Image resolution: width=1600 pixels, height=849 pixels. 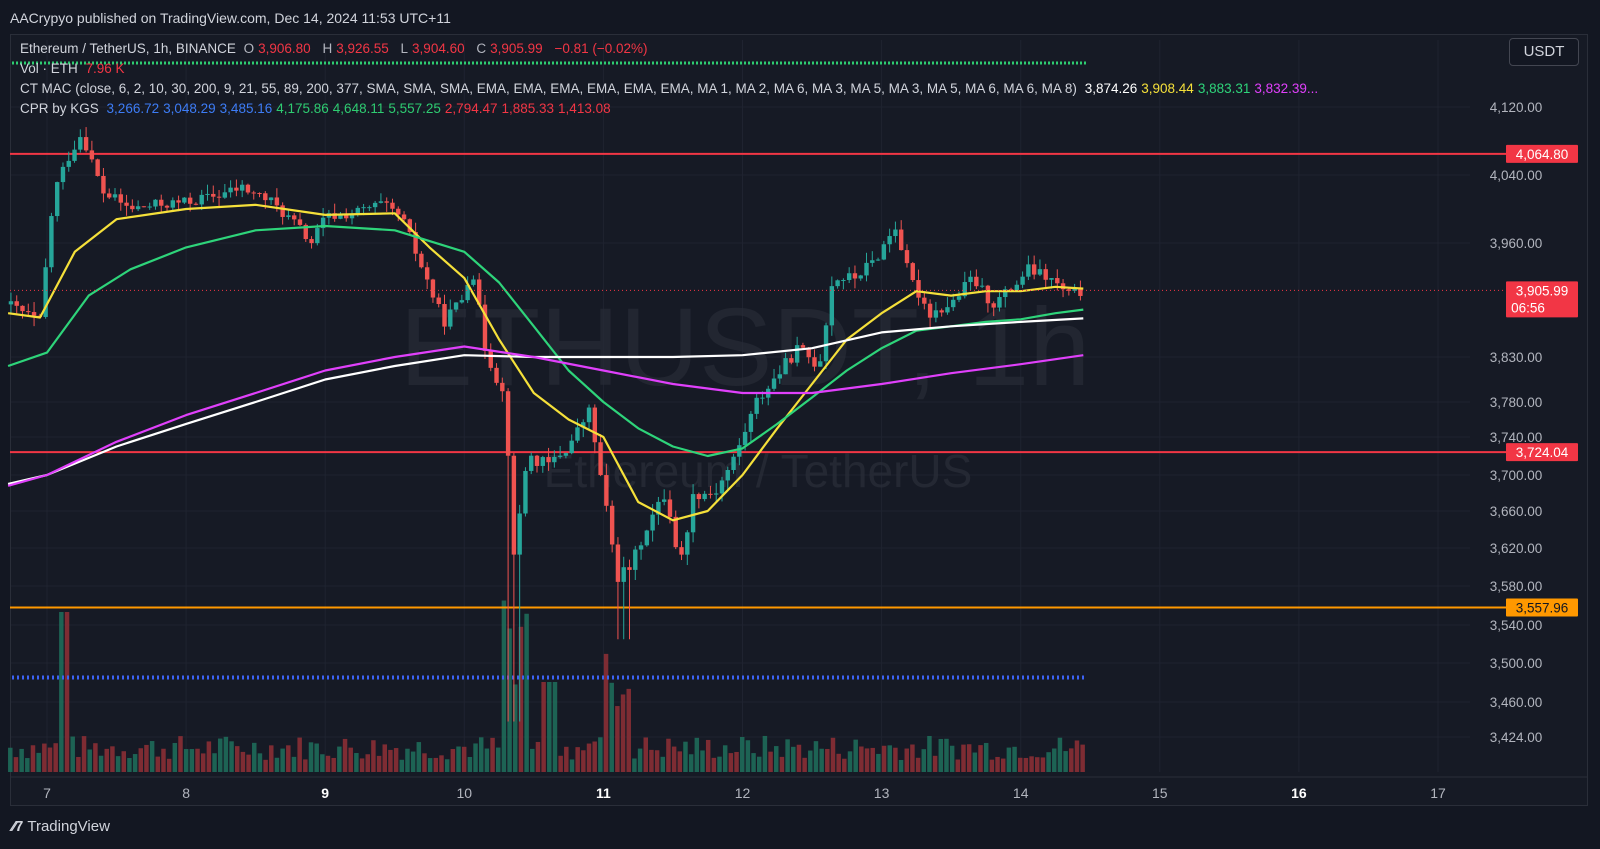 I want to click on open-label: O, so click(x=249, y=48).